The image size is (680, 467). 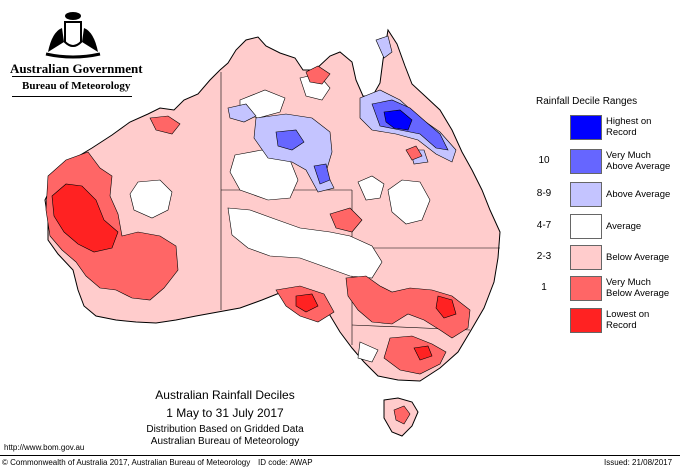 I want to click on legend-range: 8-9, so click(x=544, y=193).